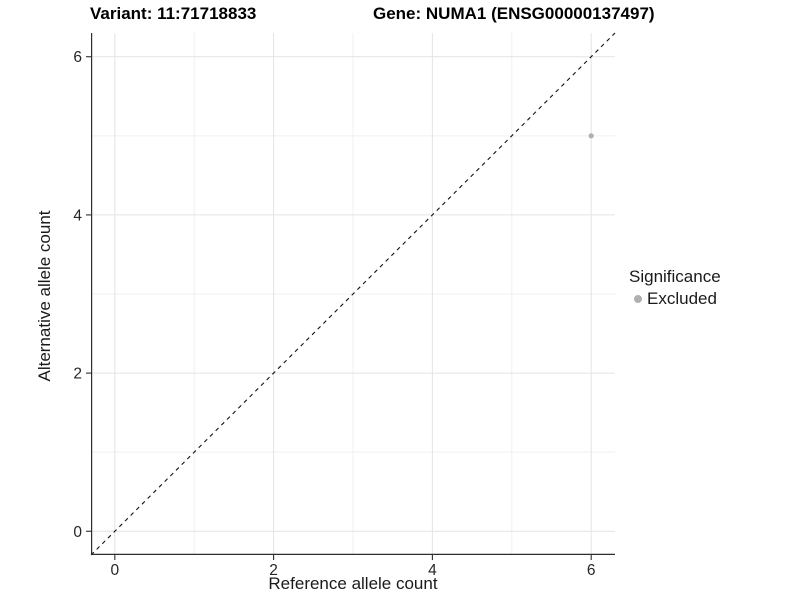  Describe the element at coordinates (115, 570) in the screenshot. I see `x-tick-label: 0` at that location.